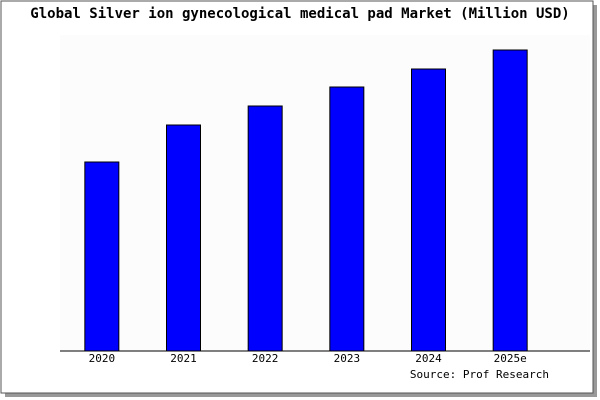  What do you see at coordinates (479, 374) in the screenshot?
I see `source-note: Source: Prof Research` at bounding box center [479, 374].